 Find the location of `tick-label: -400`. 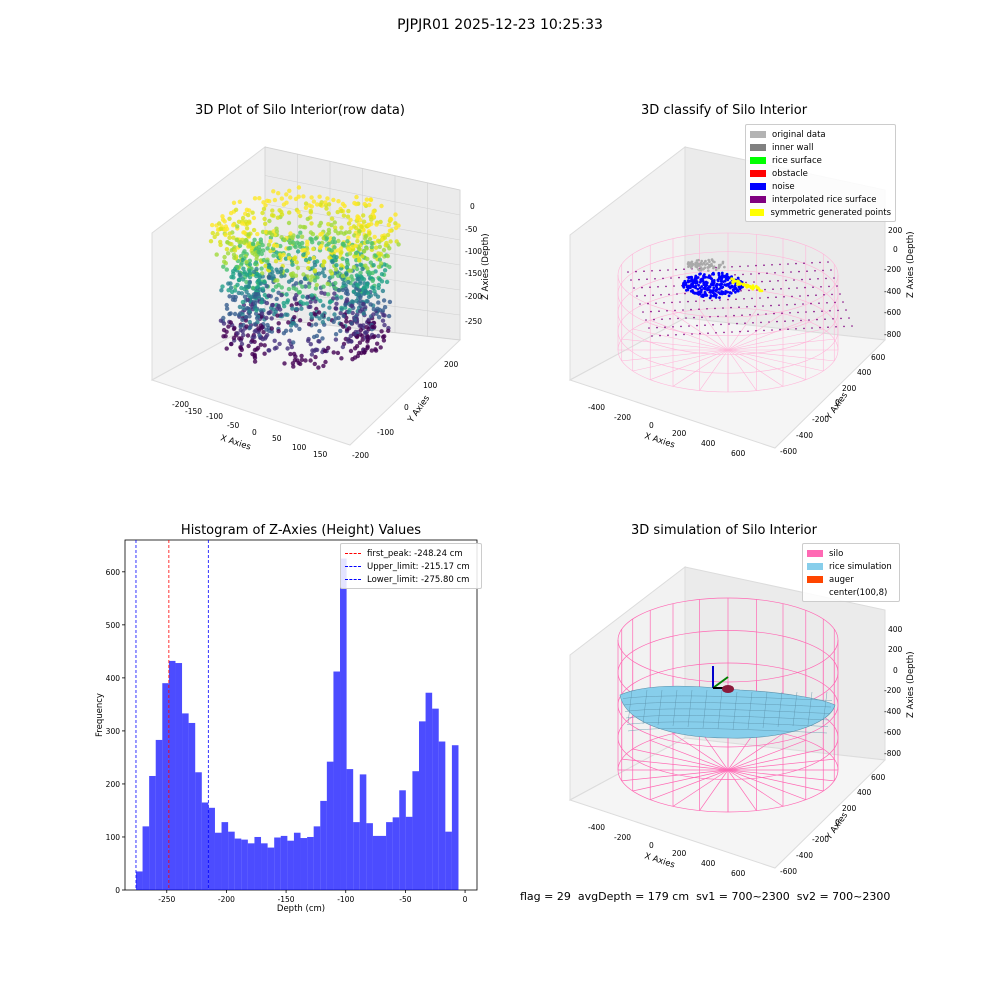

tick-label: -400 is located at coordinates (892, 291).